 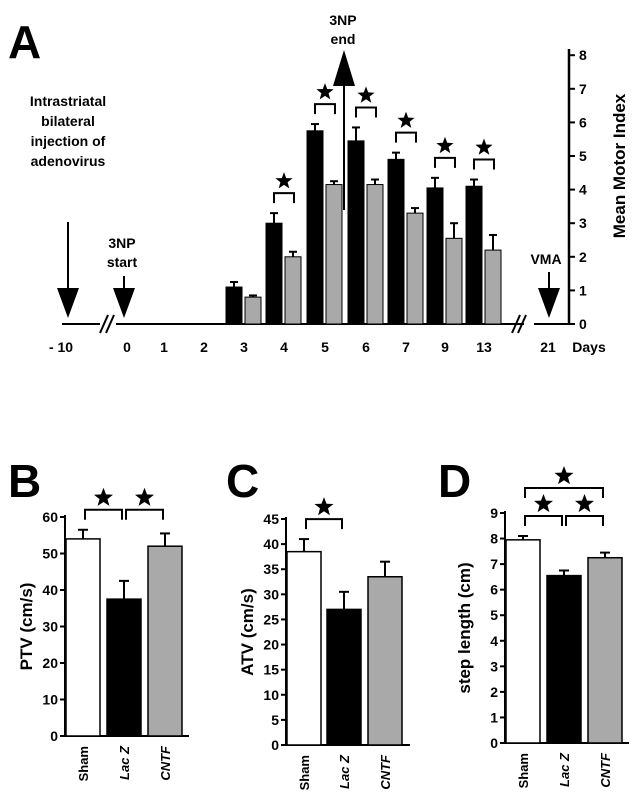 What do you see at coordinates (164, 347) in the screenshot?
I see `a-x-tick-label: 1` at bounding box center [164, 347].